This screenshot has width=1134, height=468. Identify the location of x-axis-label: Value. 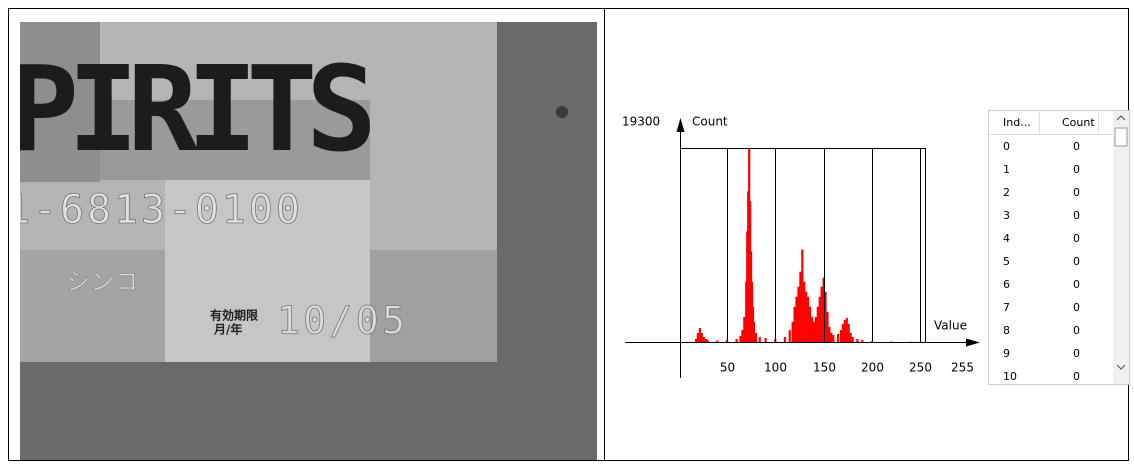
(950, 326).